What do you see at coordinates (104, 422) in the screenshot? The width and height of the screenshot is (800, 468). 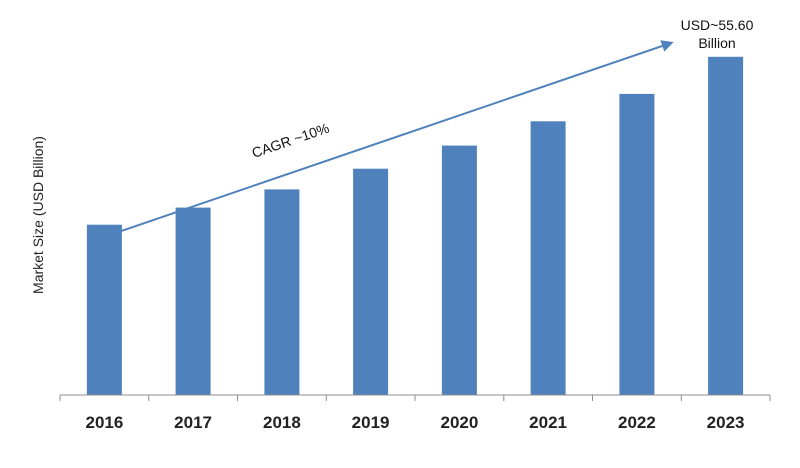 I see `x-tick-label-2016: 2016` at bounding box center [104, 422].